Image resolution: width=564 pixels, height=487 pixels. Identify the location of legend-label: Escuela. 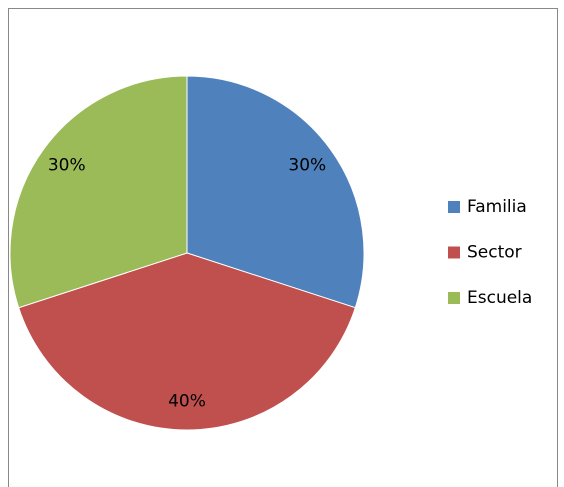
(499, 298).